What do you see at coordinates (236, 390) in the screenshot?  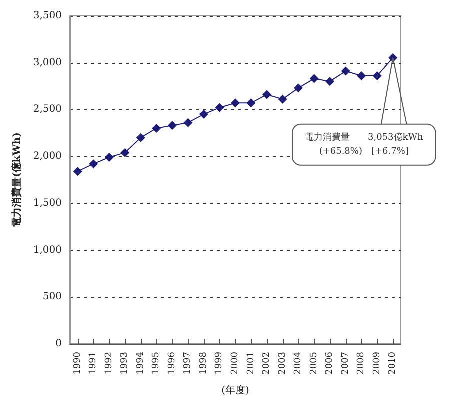 I see `x-axis-title: (年度)` at bounding box center [236, 390].